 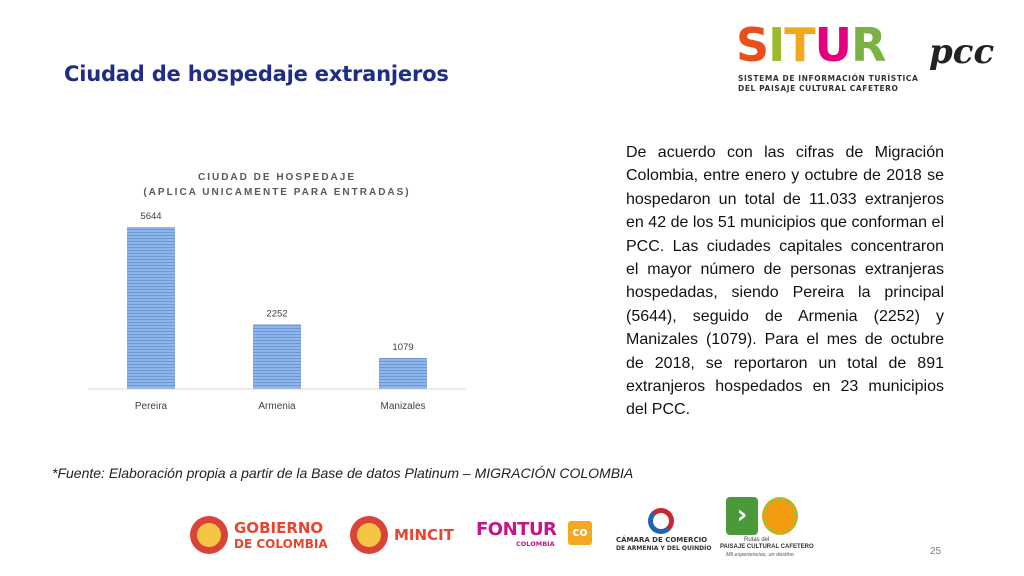 I want to click on mincit-text: MINCIT, so click(x=424, y=535).